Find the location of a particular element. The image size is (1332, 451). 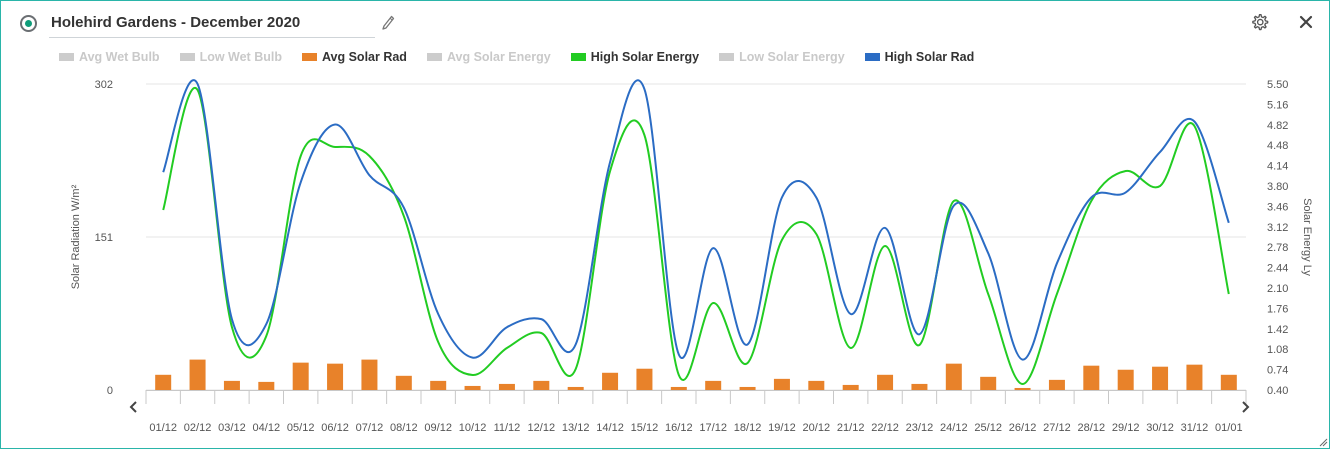

right-tick-label: 2.10 is located at coordinates (1277, 289).